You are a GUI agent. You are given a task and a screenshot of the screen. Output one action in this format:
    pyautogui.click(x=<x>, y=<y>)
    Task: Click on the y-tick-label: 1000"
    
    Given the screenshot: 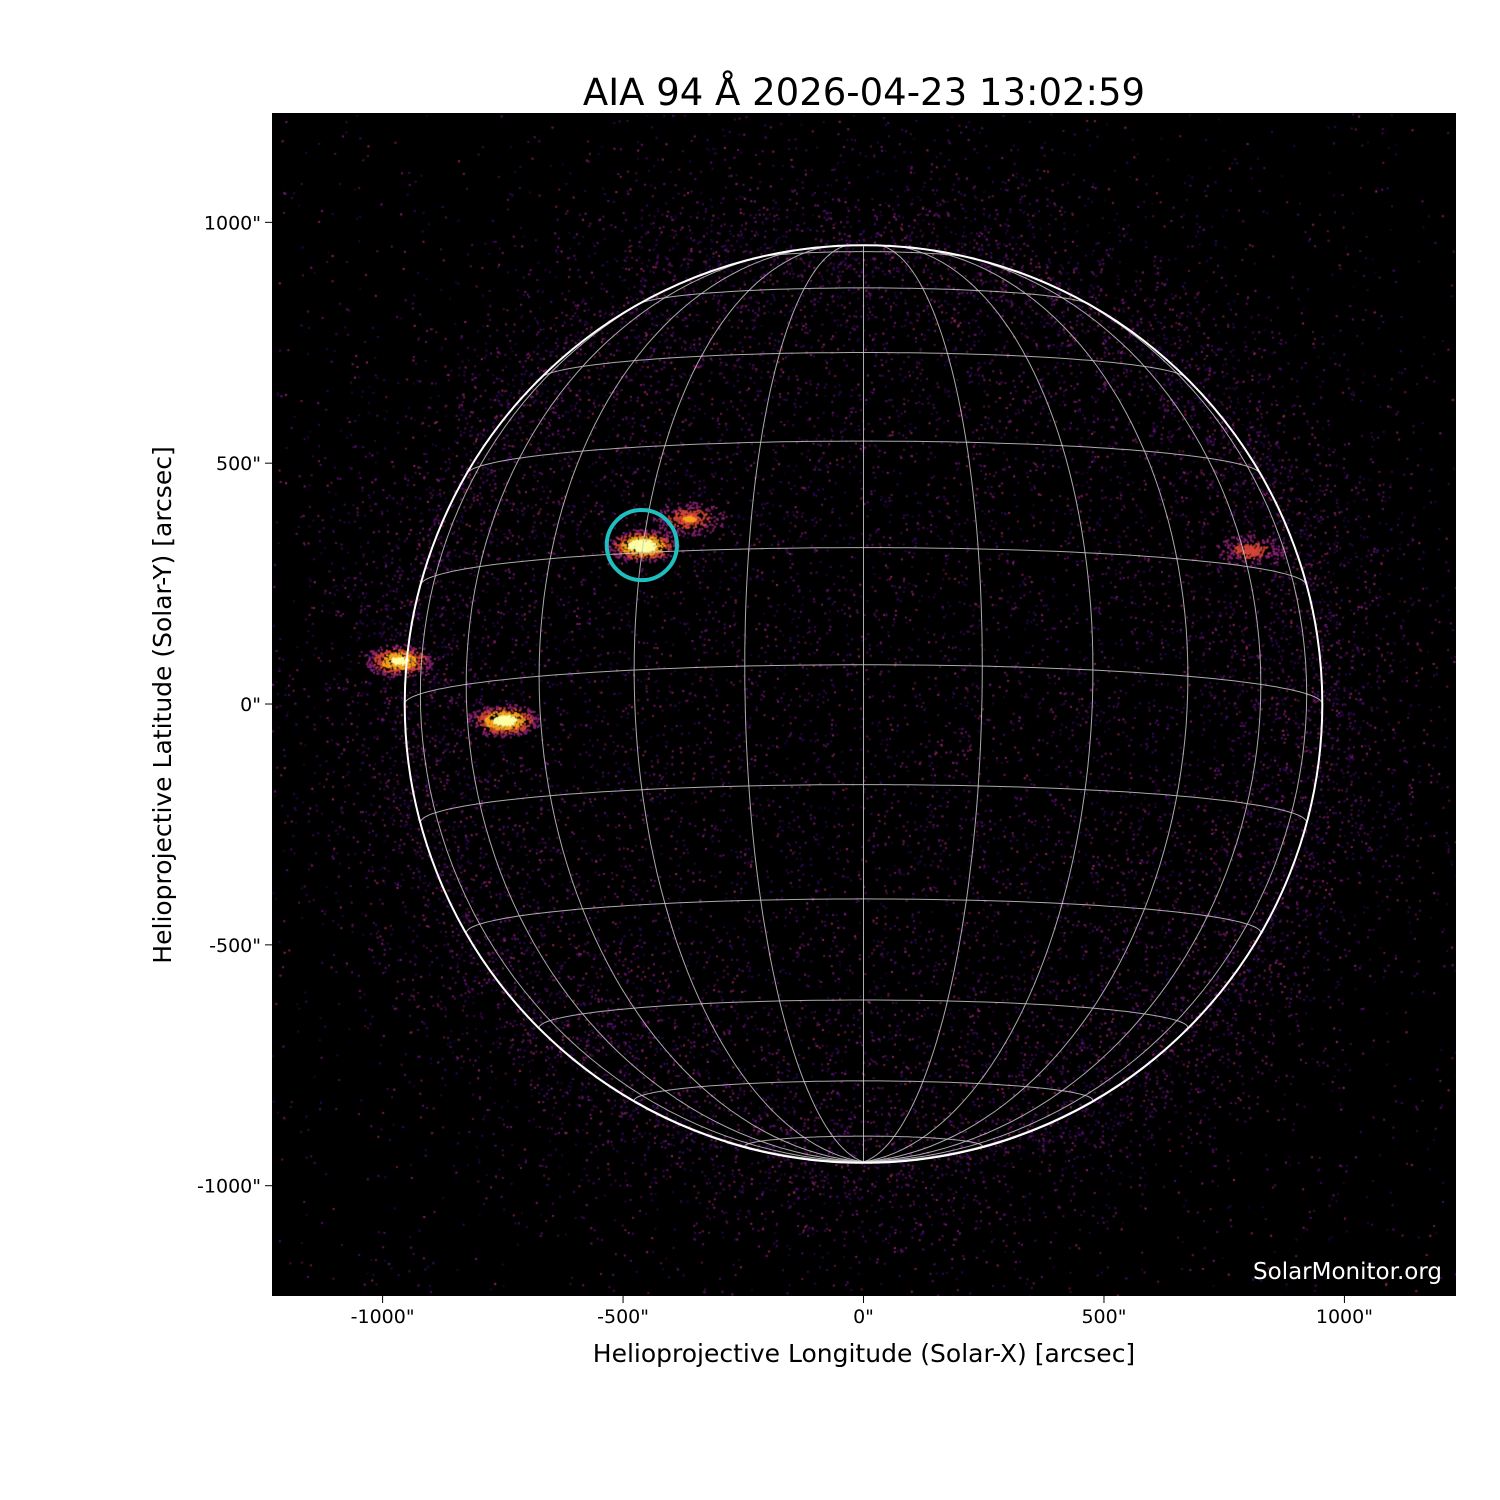 What is the action you would take?
    pyautogui.click(x=232, y=223)
    